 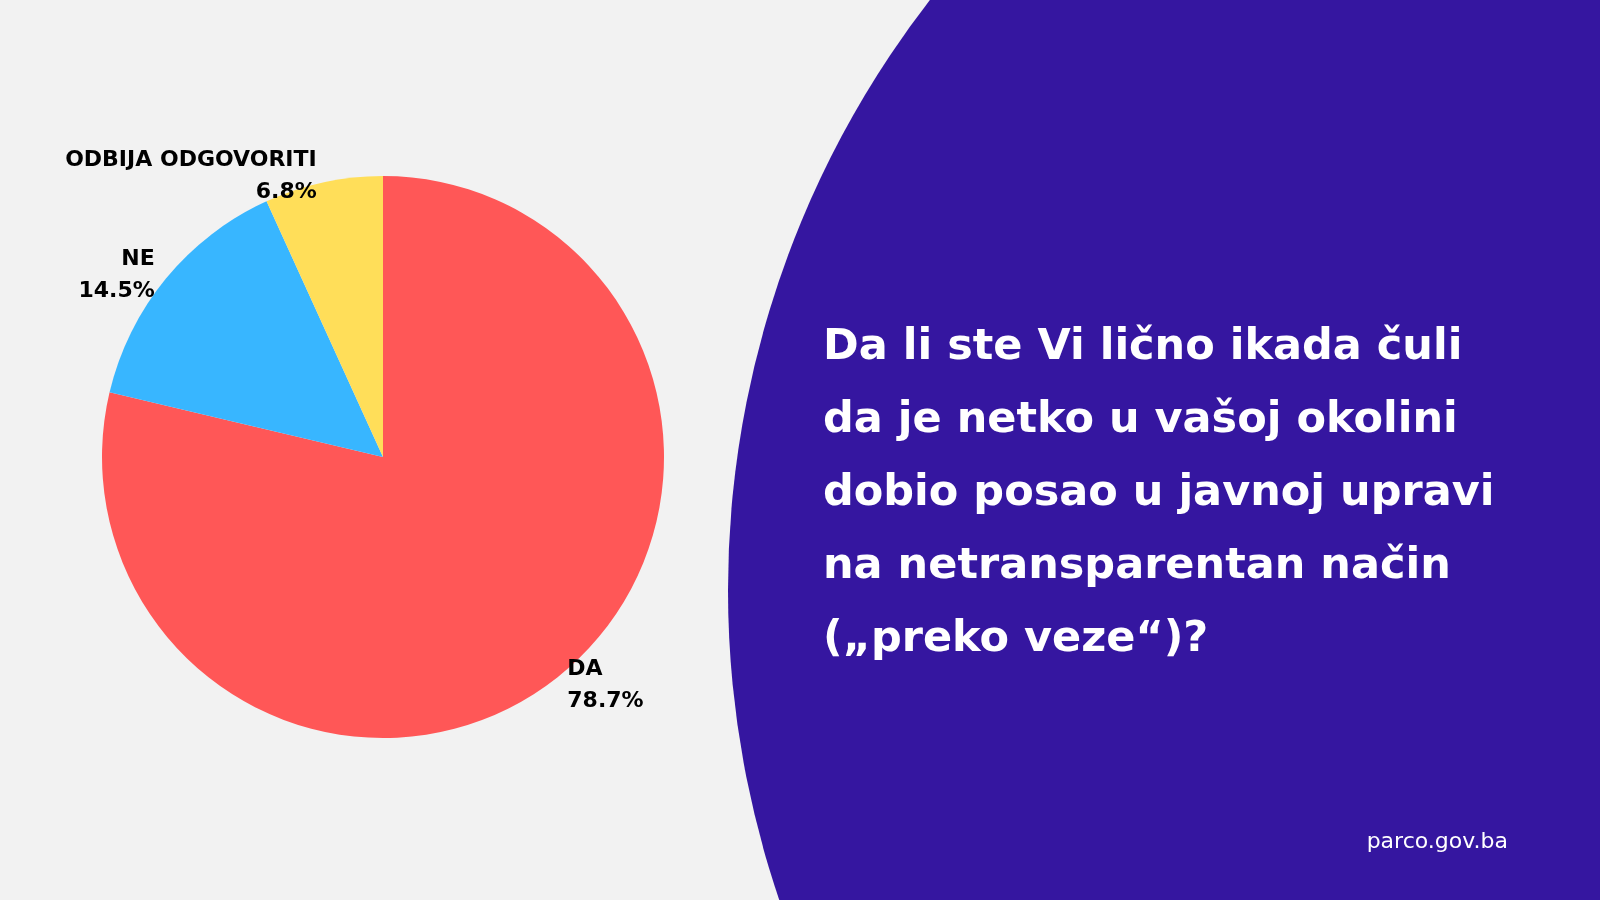 What do you see at coordinates (116, 289) in the screenshot?
I see `data-label: 14.5%` at bounding box center [116, 289].